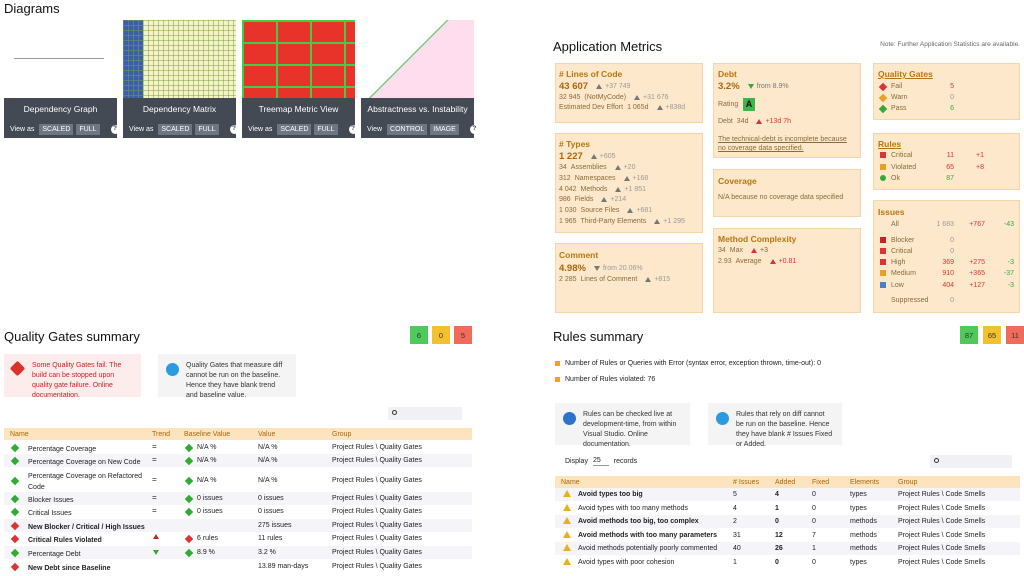 The image size is (1024, 576). I want to click on gate-label: Warn, so click(899, 97).